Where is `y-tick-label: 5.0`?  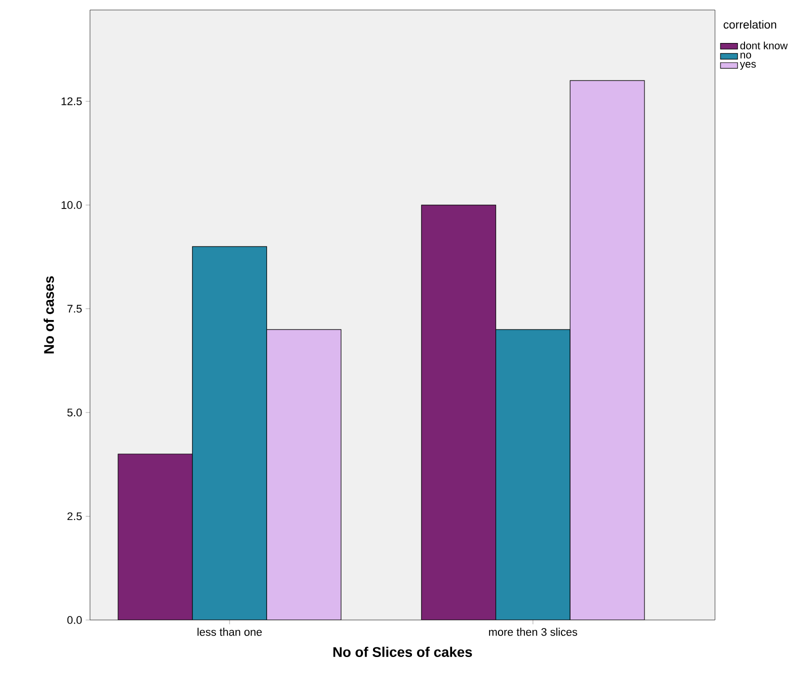
y-tick-label: 5.0 is located at coordinates (74, 412).